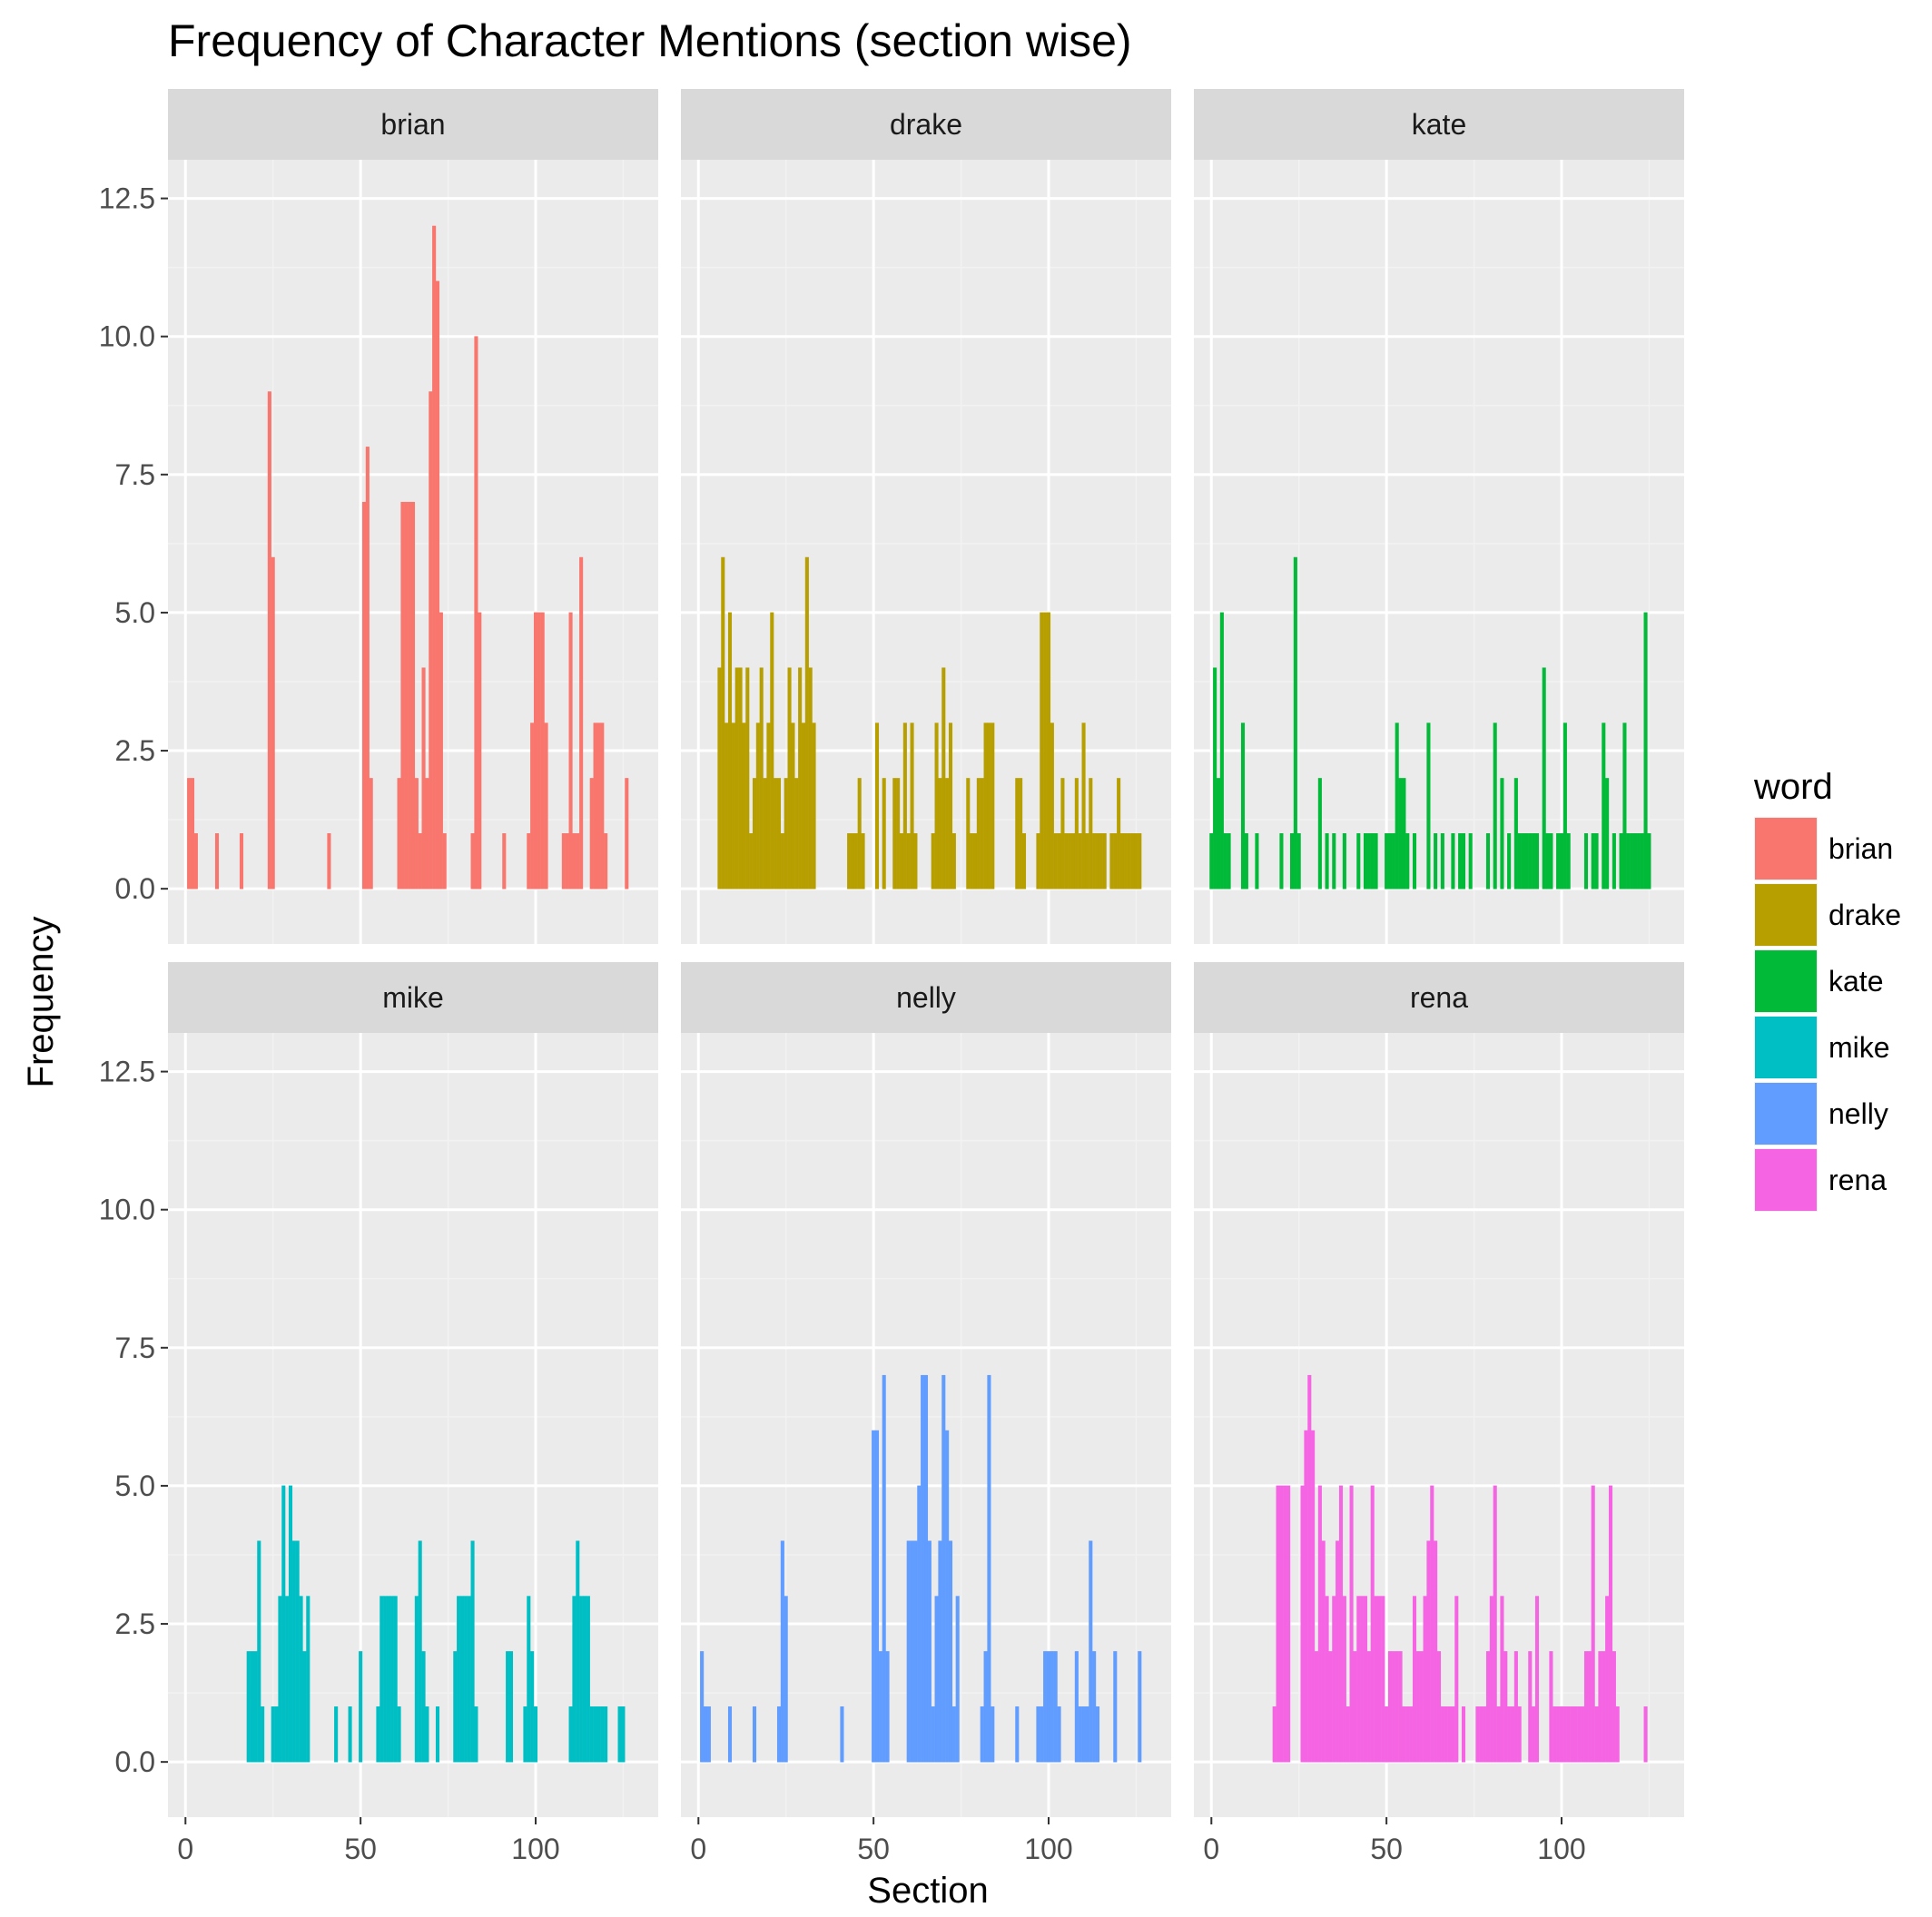 Image resolution: width=1932 pixels, height=1917 pixels. What do you see at coordinates (135, 750) in the screenshot?
I see `y-tick-label: 2.5` at bounding box center [135, 750].